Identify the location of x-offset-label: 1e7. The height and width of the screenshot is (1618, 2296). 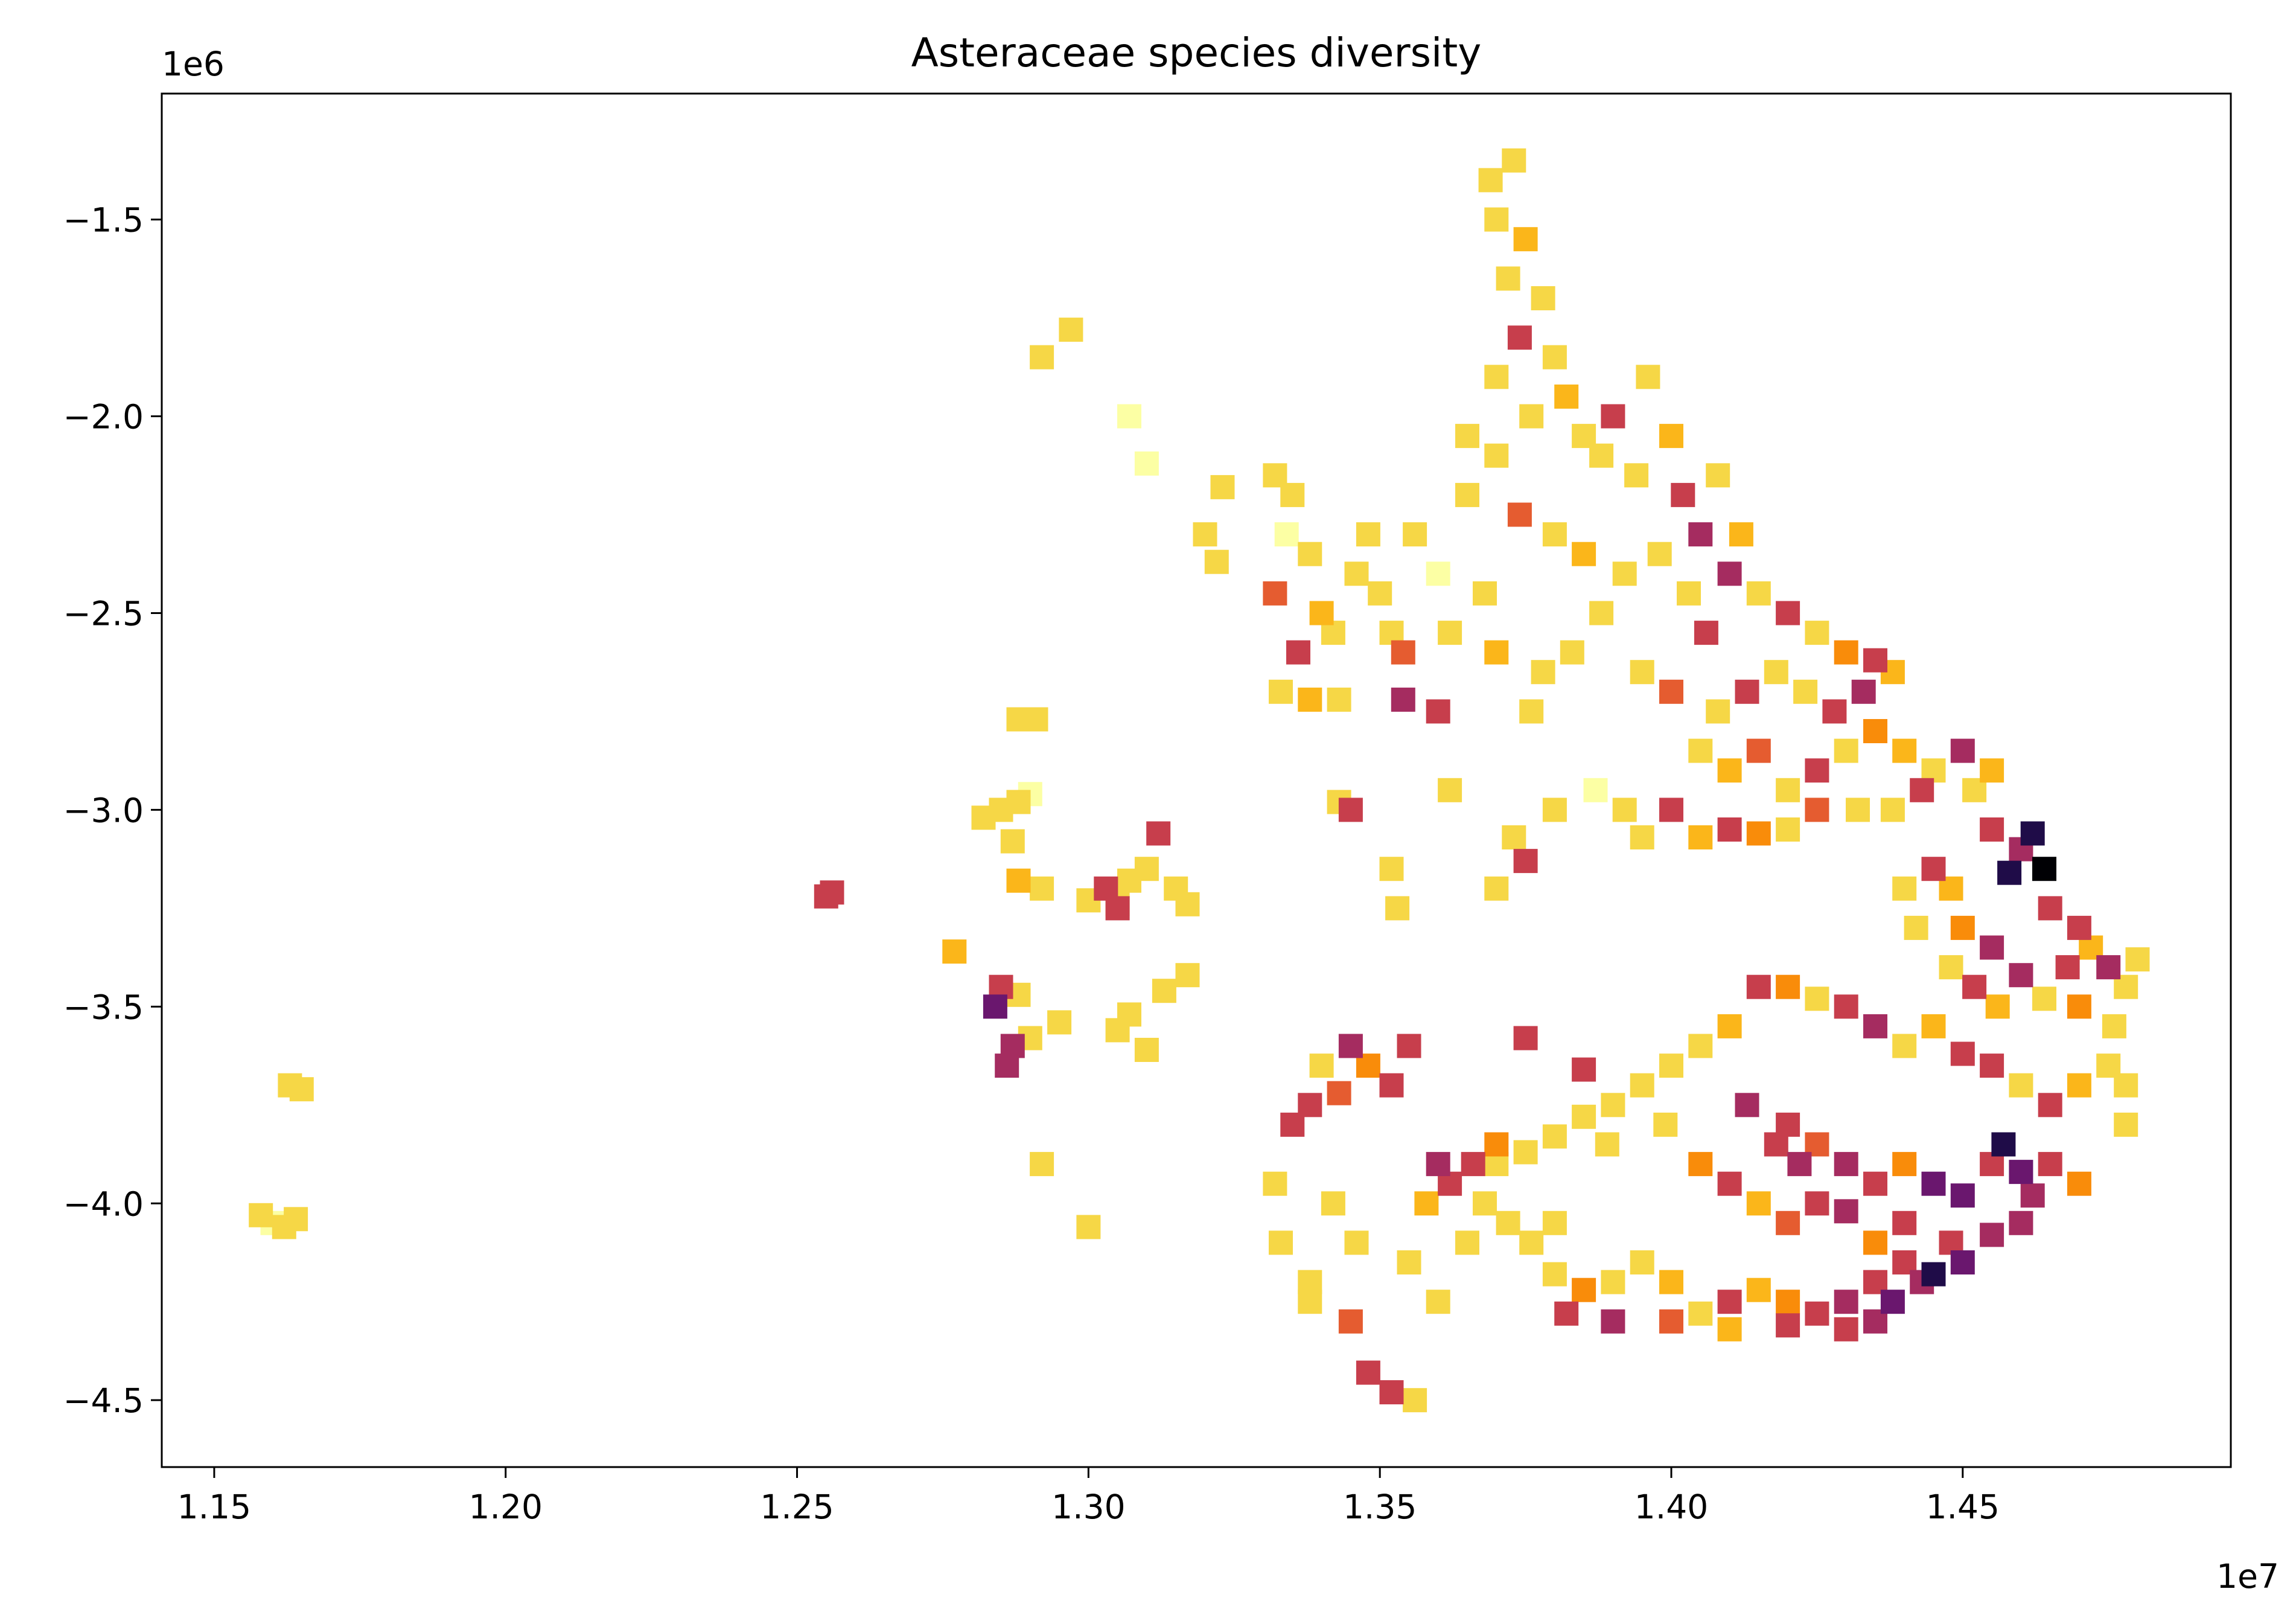
(2248, 1576).